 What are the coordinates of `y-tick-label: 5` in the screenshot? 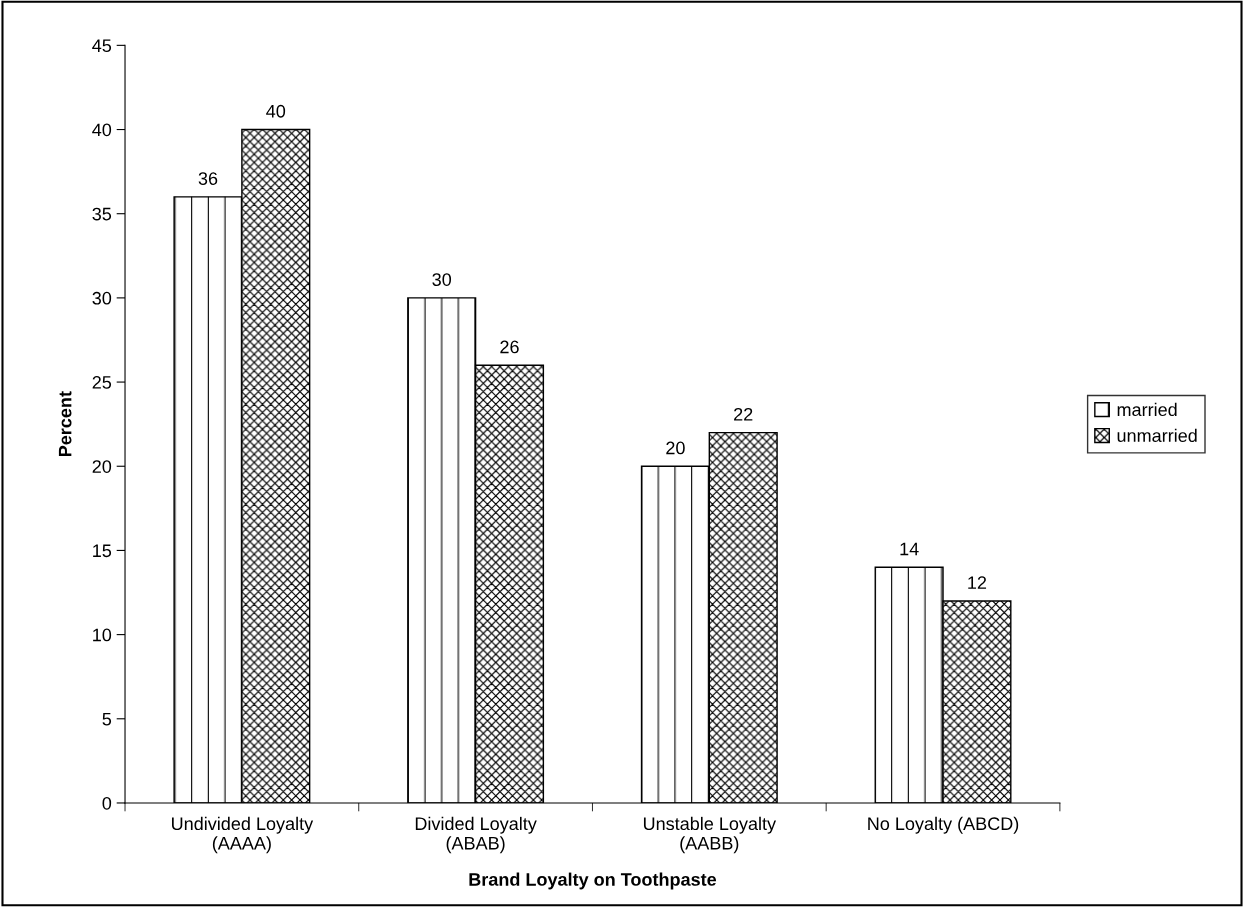 It's located at (107, 719).